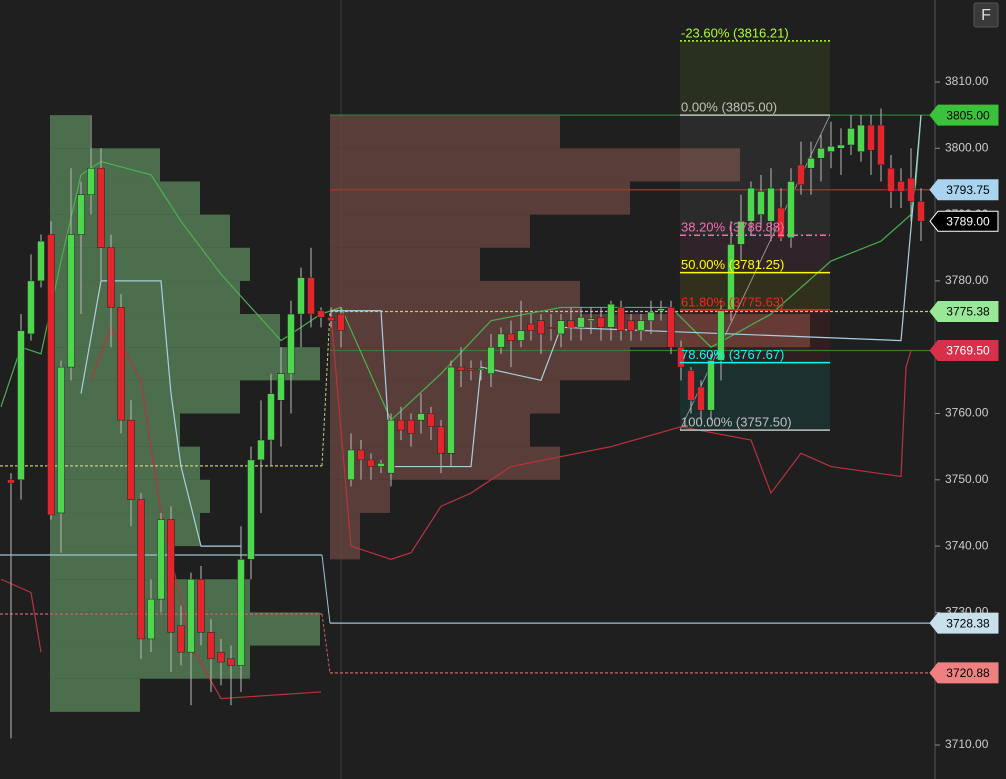  Describe the element at coordinates (968, 312) in the screenshot. I see `price-label: 3775.38` at that location.